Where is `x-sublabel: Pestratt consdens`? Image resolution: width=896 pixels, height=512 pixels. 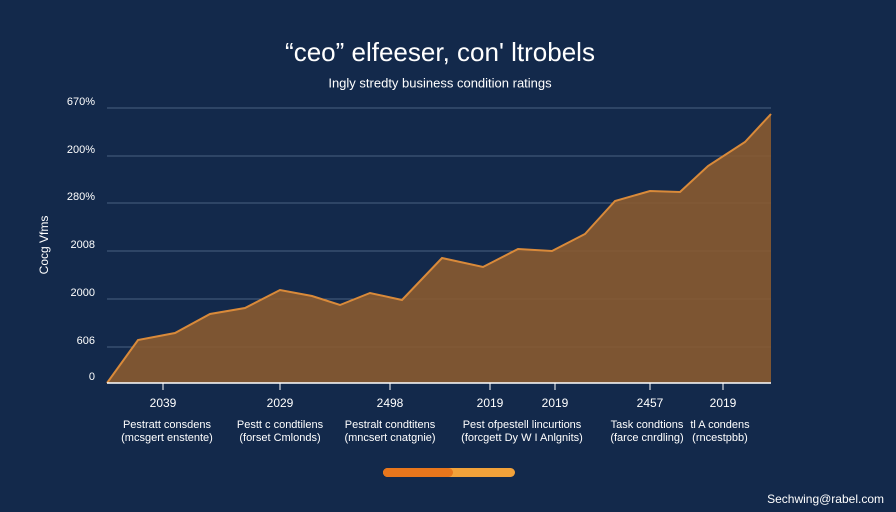
x-sublabel: Pestratt consdens is located at coordinates (167, 425).